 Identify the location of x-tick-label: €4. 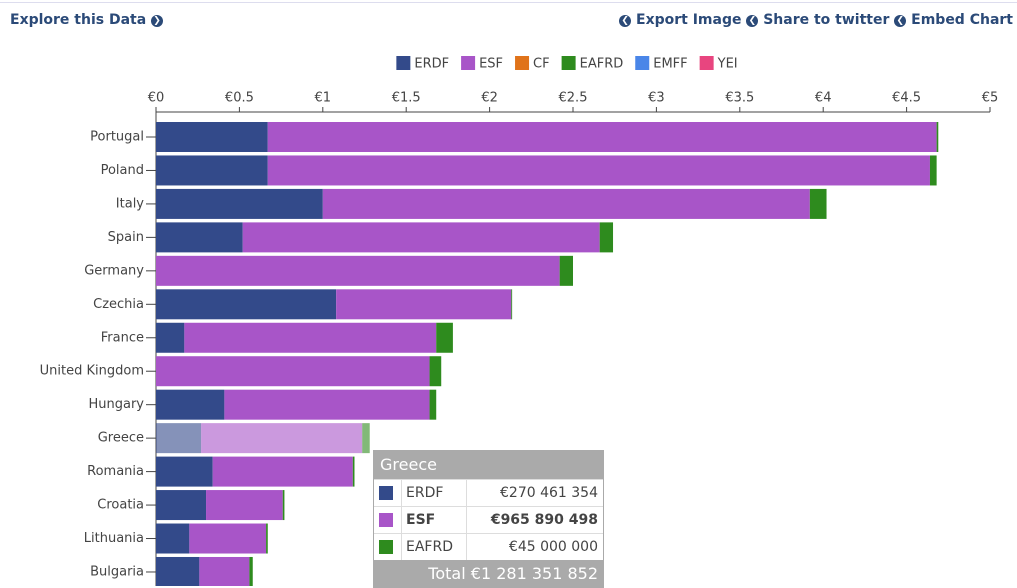
(823, 98).